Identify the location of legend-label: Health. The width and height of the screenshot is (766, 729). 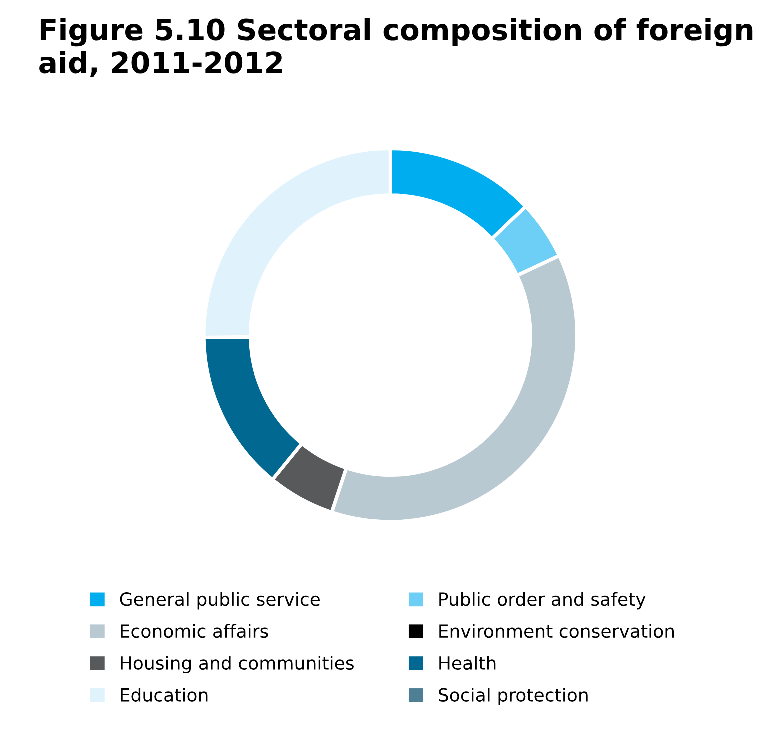
(468, 663).